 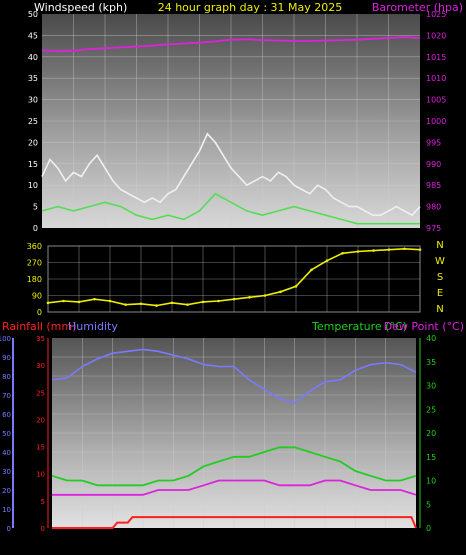 I want to click on windspeed-tick: 35, so click(x=33, y=78).